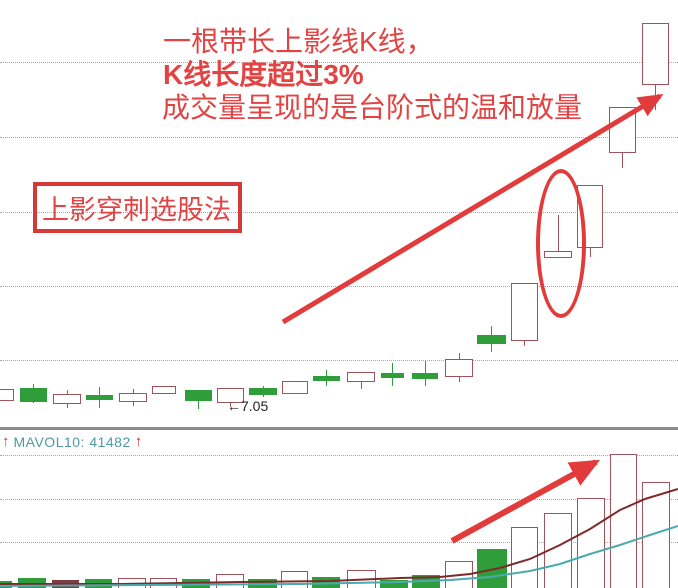 The height and width of the screenshot is (588, 678). What do you see at coordinates (339, 455) in the screenshot?
I see `volume-gridline` at bounding box center [339, 455].